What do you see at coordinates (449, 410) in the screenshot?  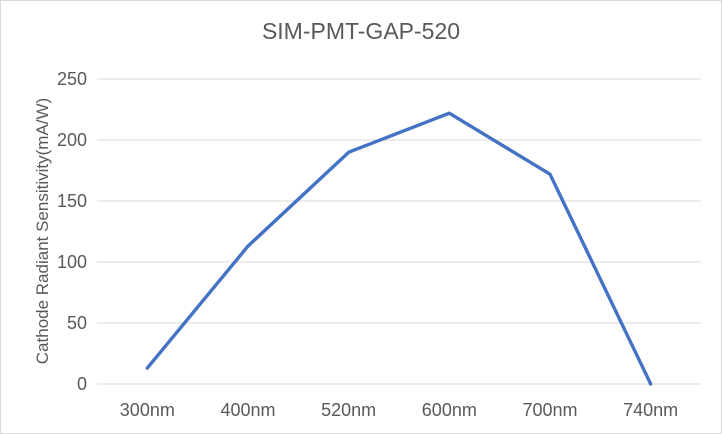 I see `x-tick-label: 600nm` at bounding box center [449, 410].